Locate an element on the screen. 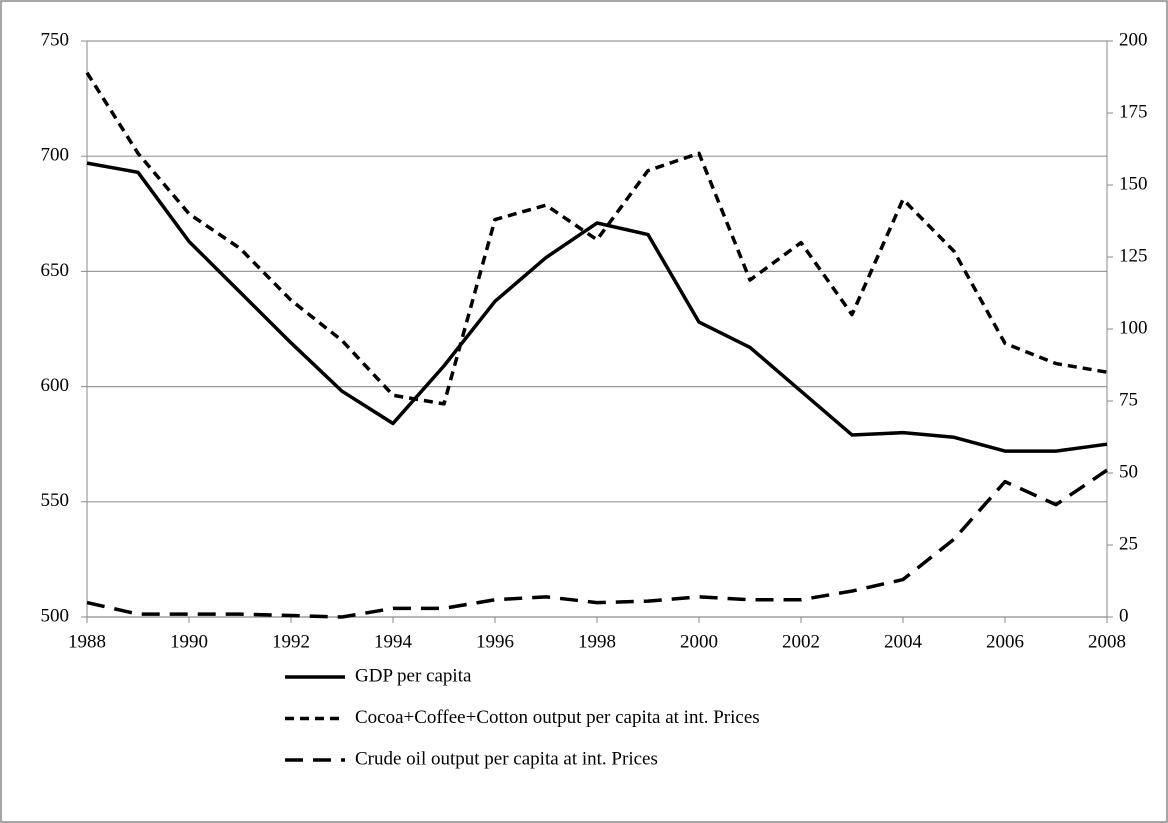  y2-tick-label: 75 is located at coordinates (1128, 399).